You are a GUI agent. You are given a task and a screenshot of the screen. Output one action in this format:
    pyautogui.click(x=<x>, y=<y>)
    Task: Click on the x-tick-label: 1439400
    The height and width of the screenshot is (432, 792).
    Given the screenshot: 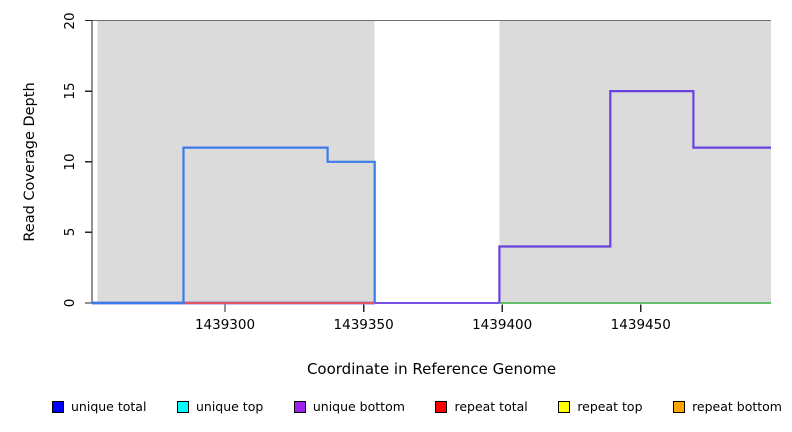 What is the action you would take?
    pyautogui.click(x=502, y=325)
    